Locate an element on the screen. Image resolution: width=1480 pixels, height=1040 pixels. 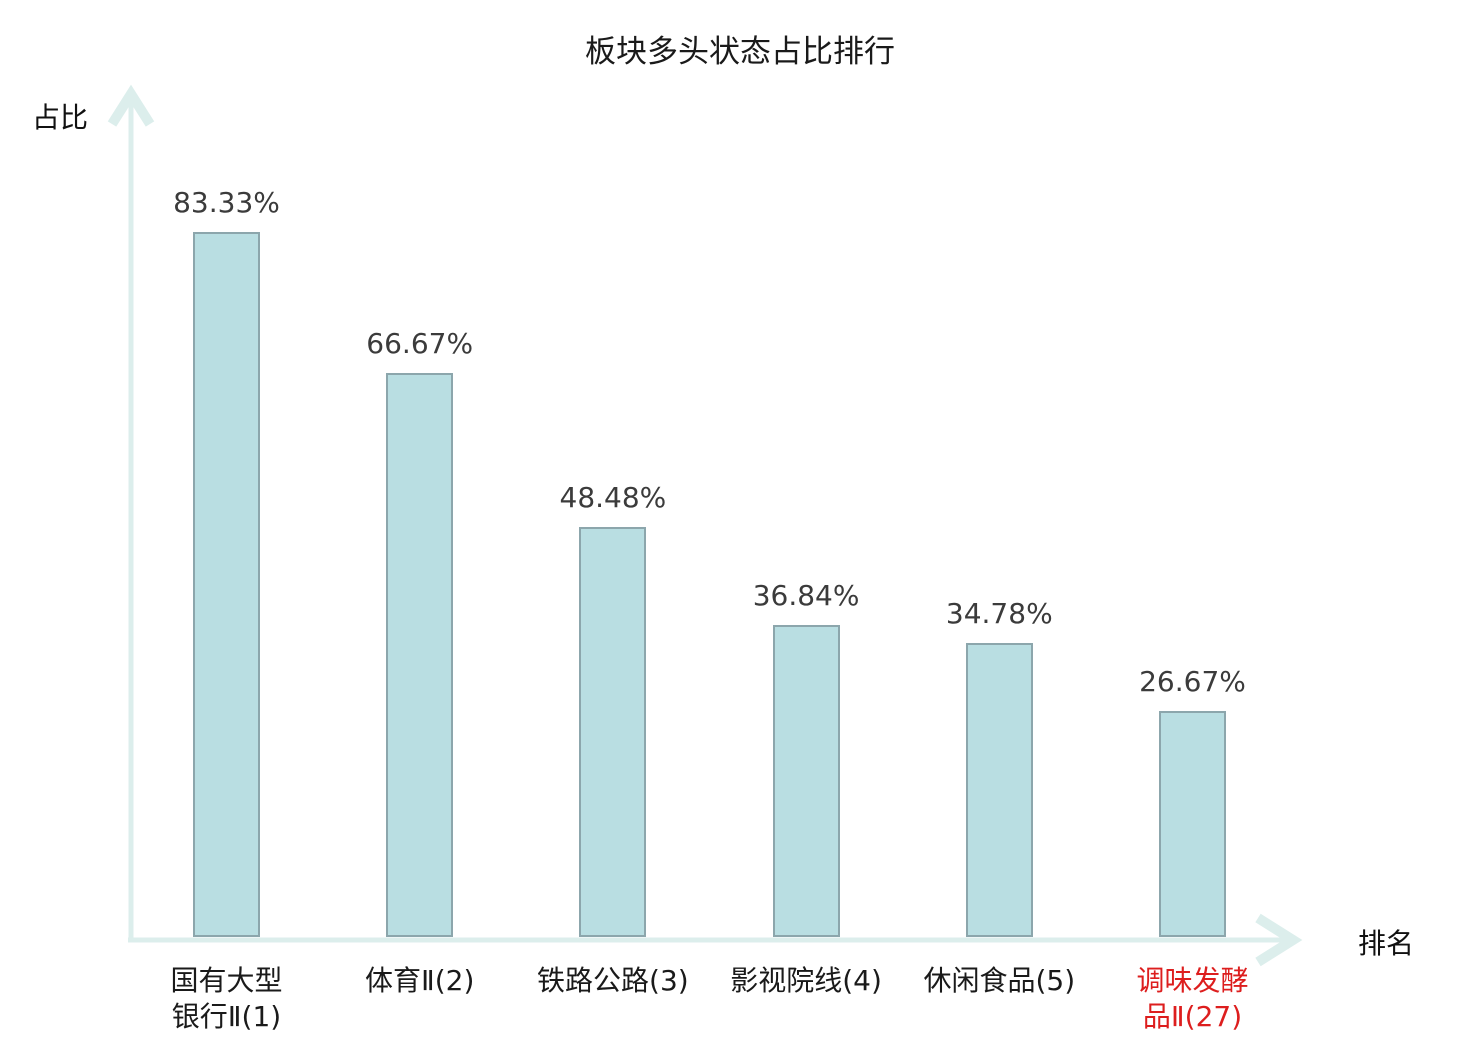
chart-title: 板块多头状态占比排行 is located at coordinates (740, 52).